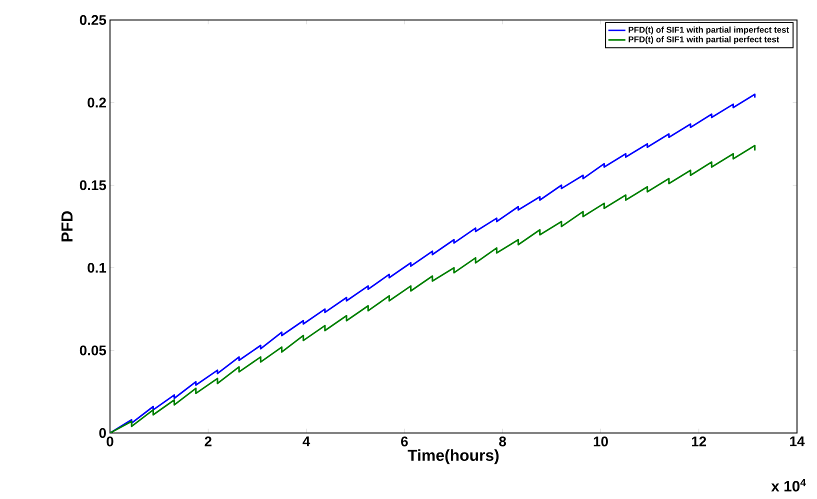 This screenshot has width=817, height=499. Describe the element at coordinates (708, 30) in the screenshot. I see `legend-label: PFD(t) of SIF1 with partial imperfect test` at that location.